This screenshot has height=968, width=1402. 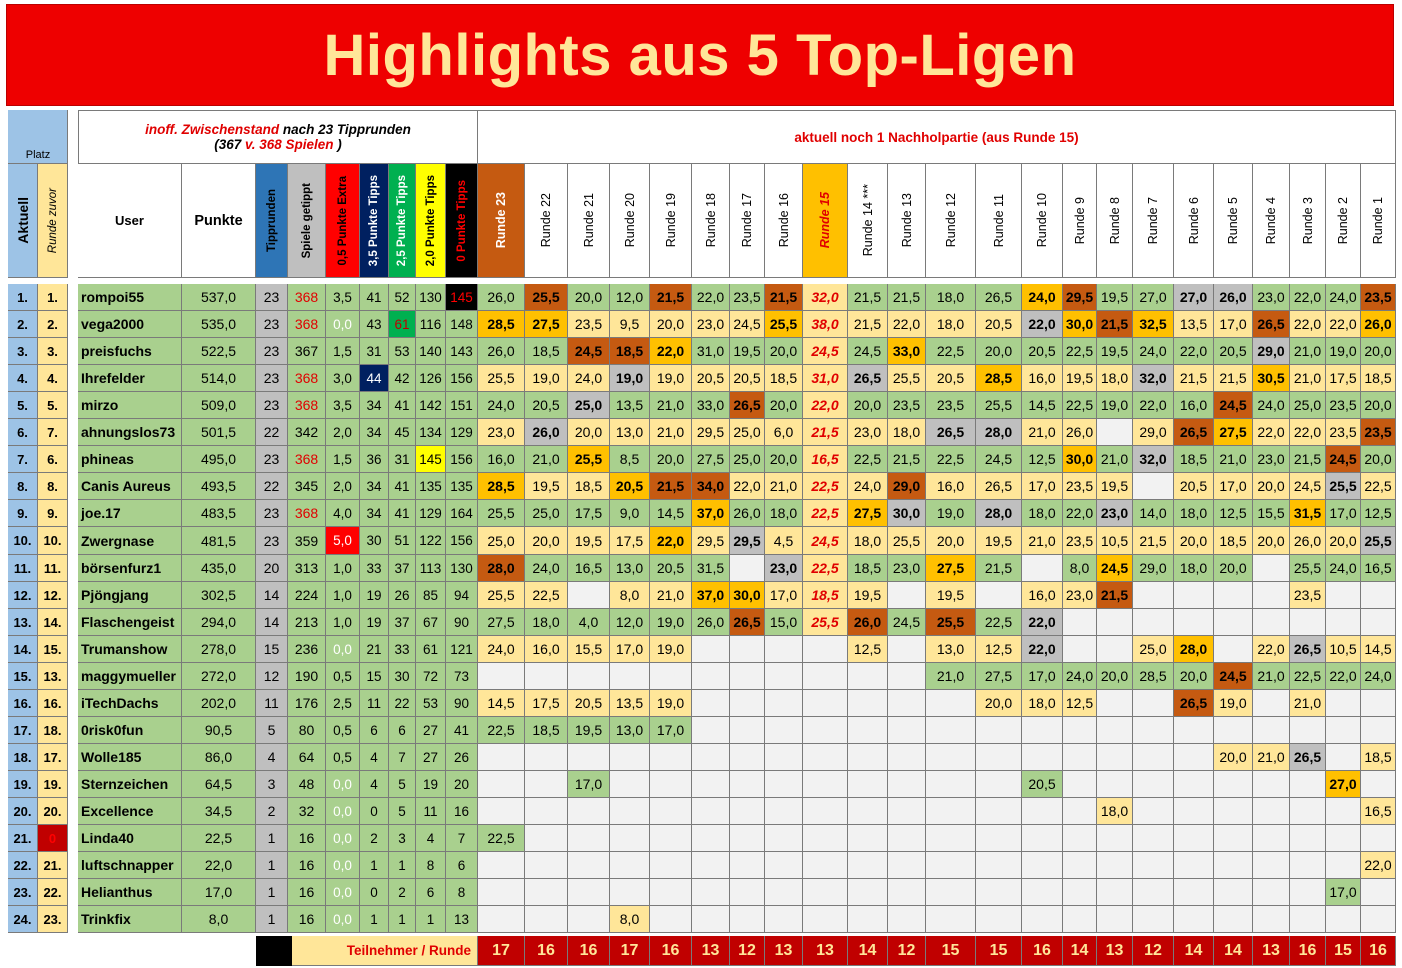 What do you see at coordinates (462, 595) in the screenshot?
I see `tips-0-cell: 94` at bounding box center [462, 595].